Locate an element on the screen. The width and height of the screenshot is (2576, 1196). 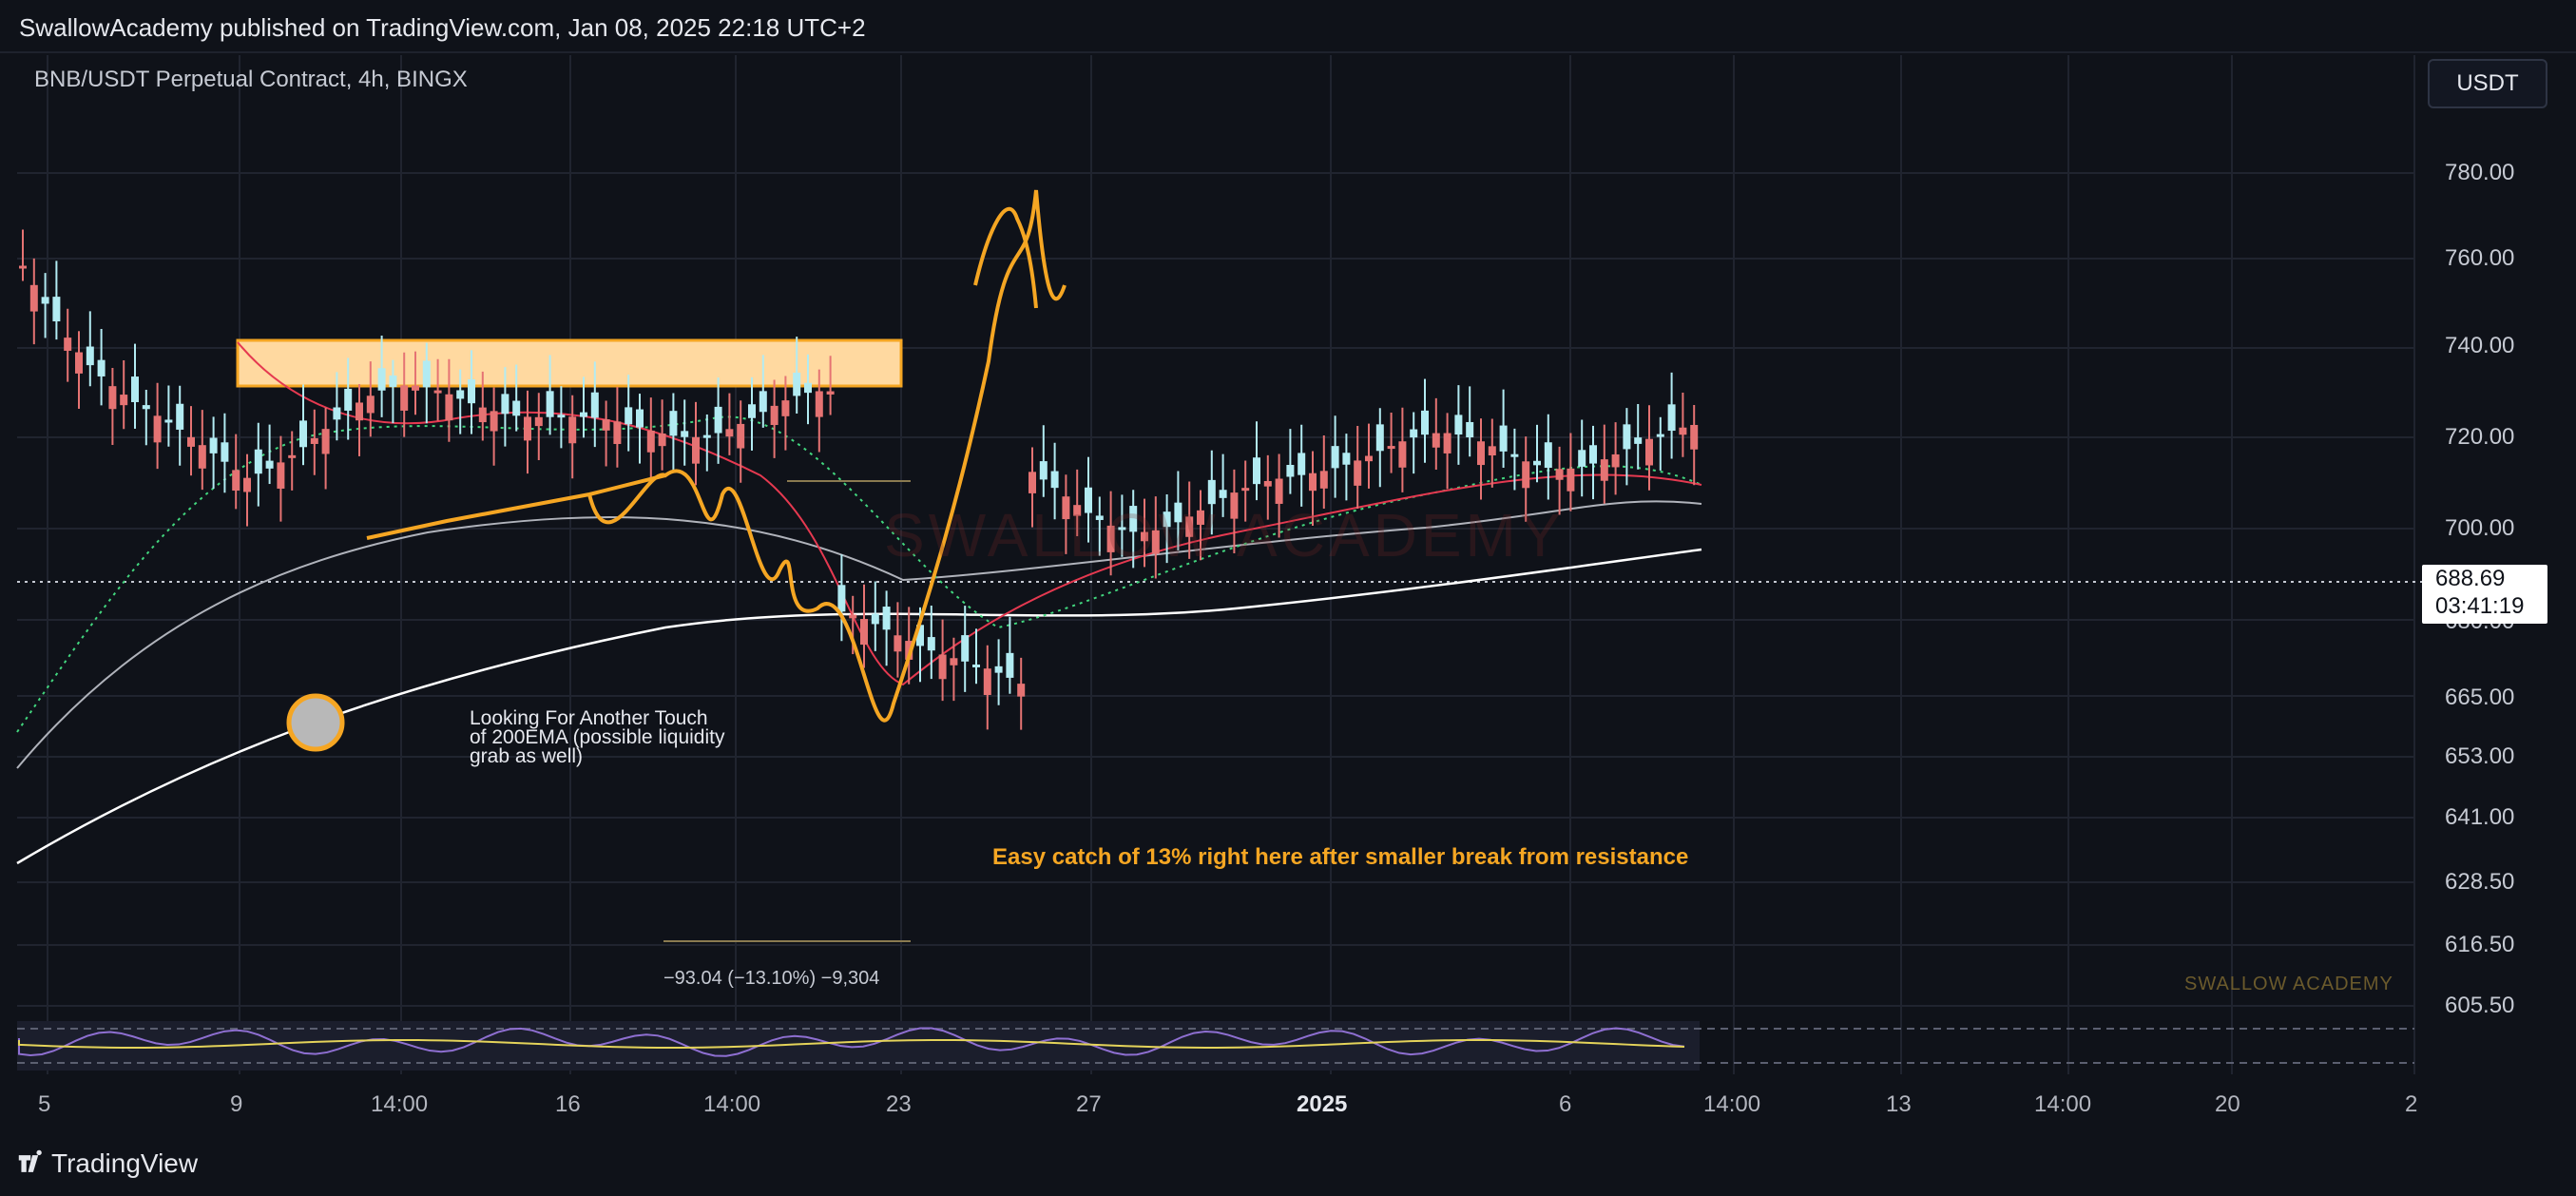
footer-brand: TradingView is located at coordinates (125, 1163).